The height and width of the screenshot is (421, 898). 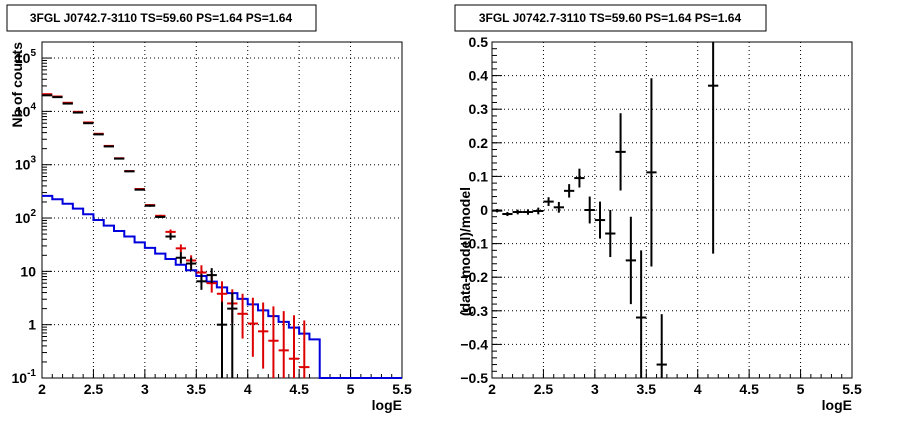 I want to click on y-tick-label: 10³, so click(x=26, y=164).